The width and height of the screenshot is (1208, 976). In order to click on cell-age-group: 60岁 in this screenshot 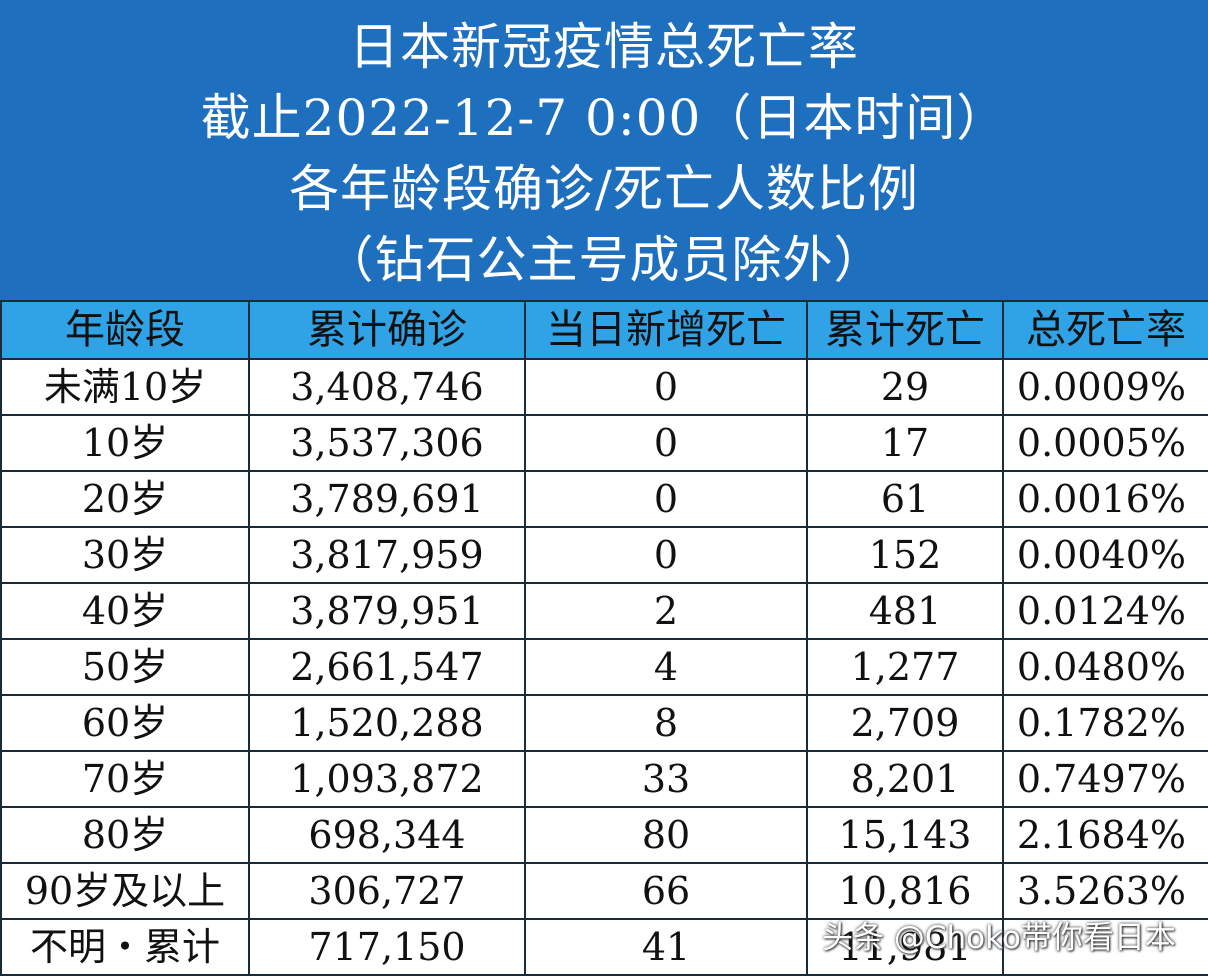, I will do `click(125, 723)`.